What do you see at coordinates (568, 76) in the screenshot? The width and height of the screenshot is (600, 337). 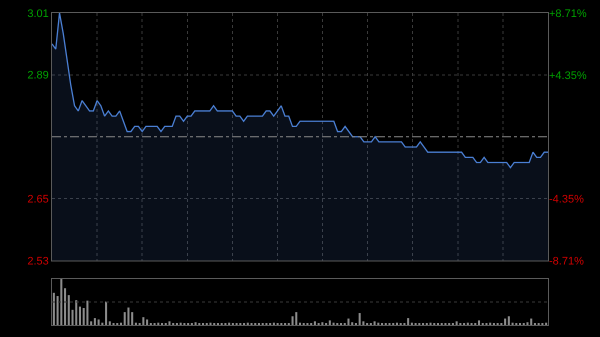 I see `y2-tick-label: +4.35%` at bounding box center [568, 76].